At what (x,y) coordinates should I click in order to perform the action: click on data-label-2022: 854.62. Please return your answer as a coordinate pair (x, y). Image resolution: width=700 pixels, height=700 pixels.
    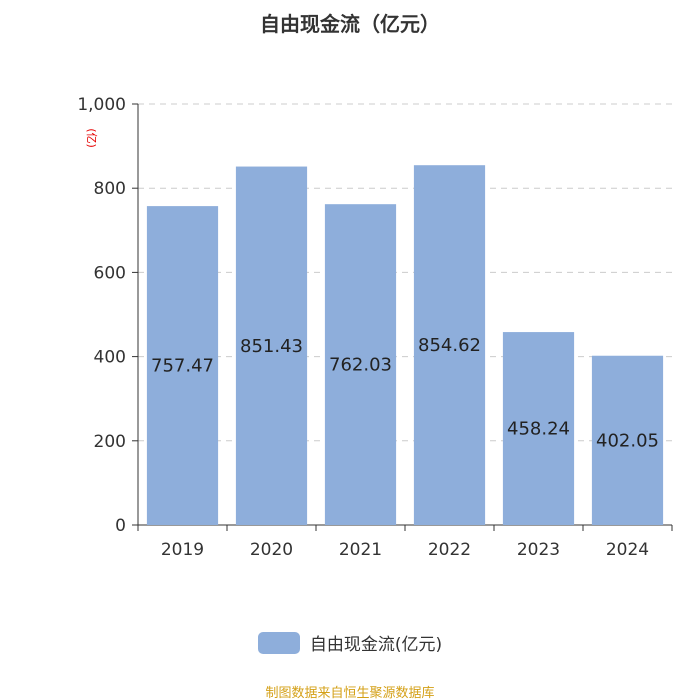
    Looking at the image, I should click on (449, 345).